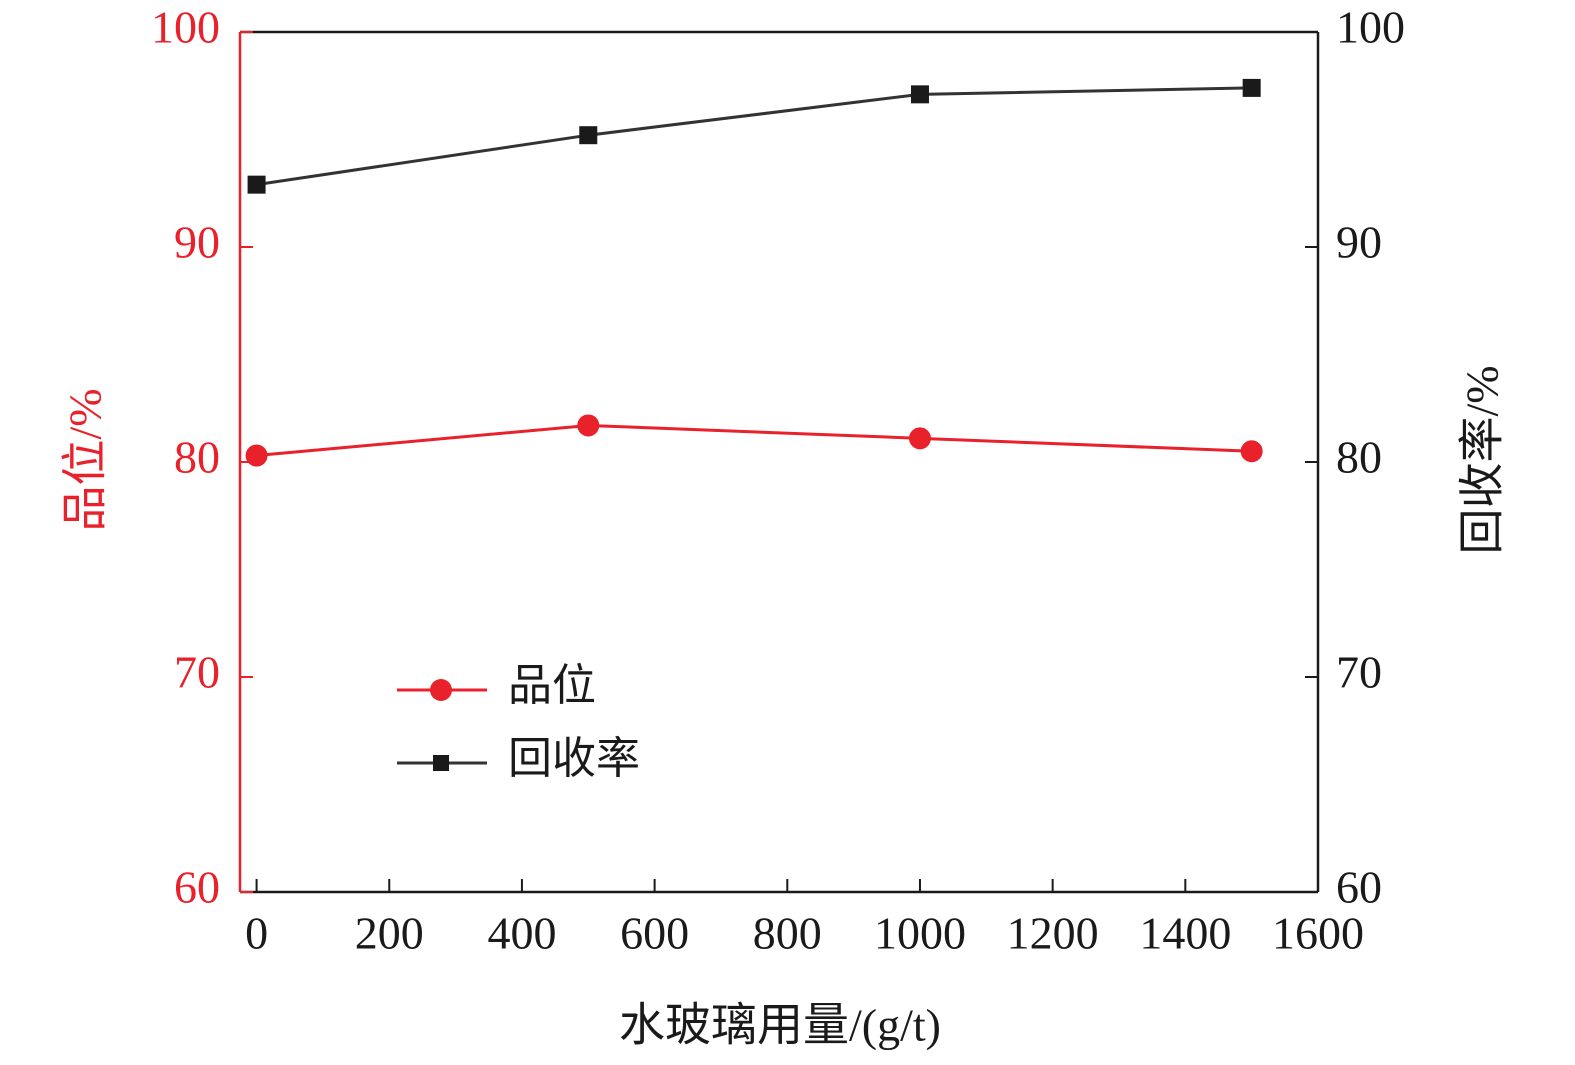 This screenshot has width=1575, height=1065. Describe the element at coordinates (85, 459) in the screenshot. I see `y-axis-left-label: 品位/%` at that location.